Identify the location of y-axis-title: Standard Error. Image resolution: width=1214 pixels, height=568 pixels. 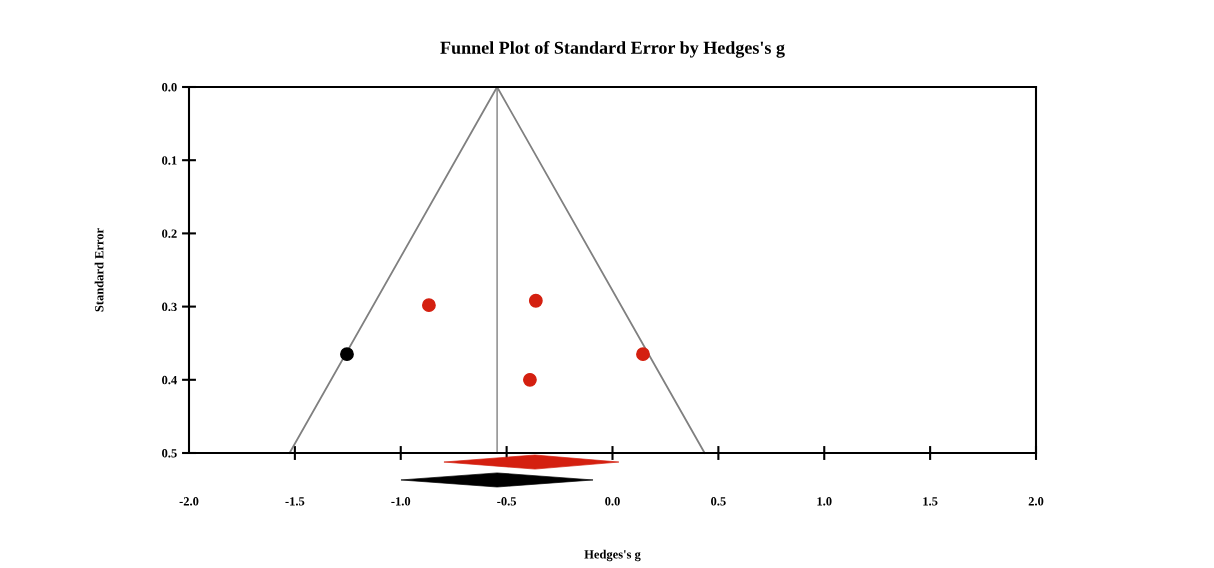
(99, 270).